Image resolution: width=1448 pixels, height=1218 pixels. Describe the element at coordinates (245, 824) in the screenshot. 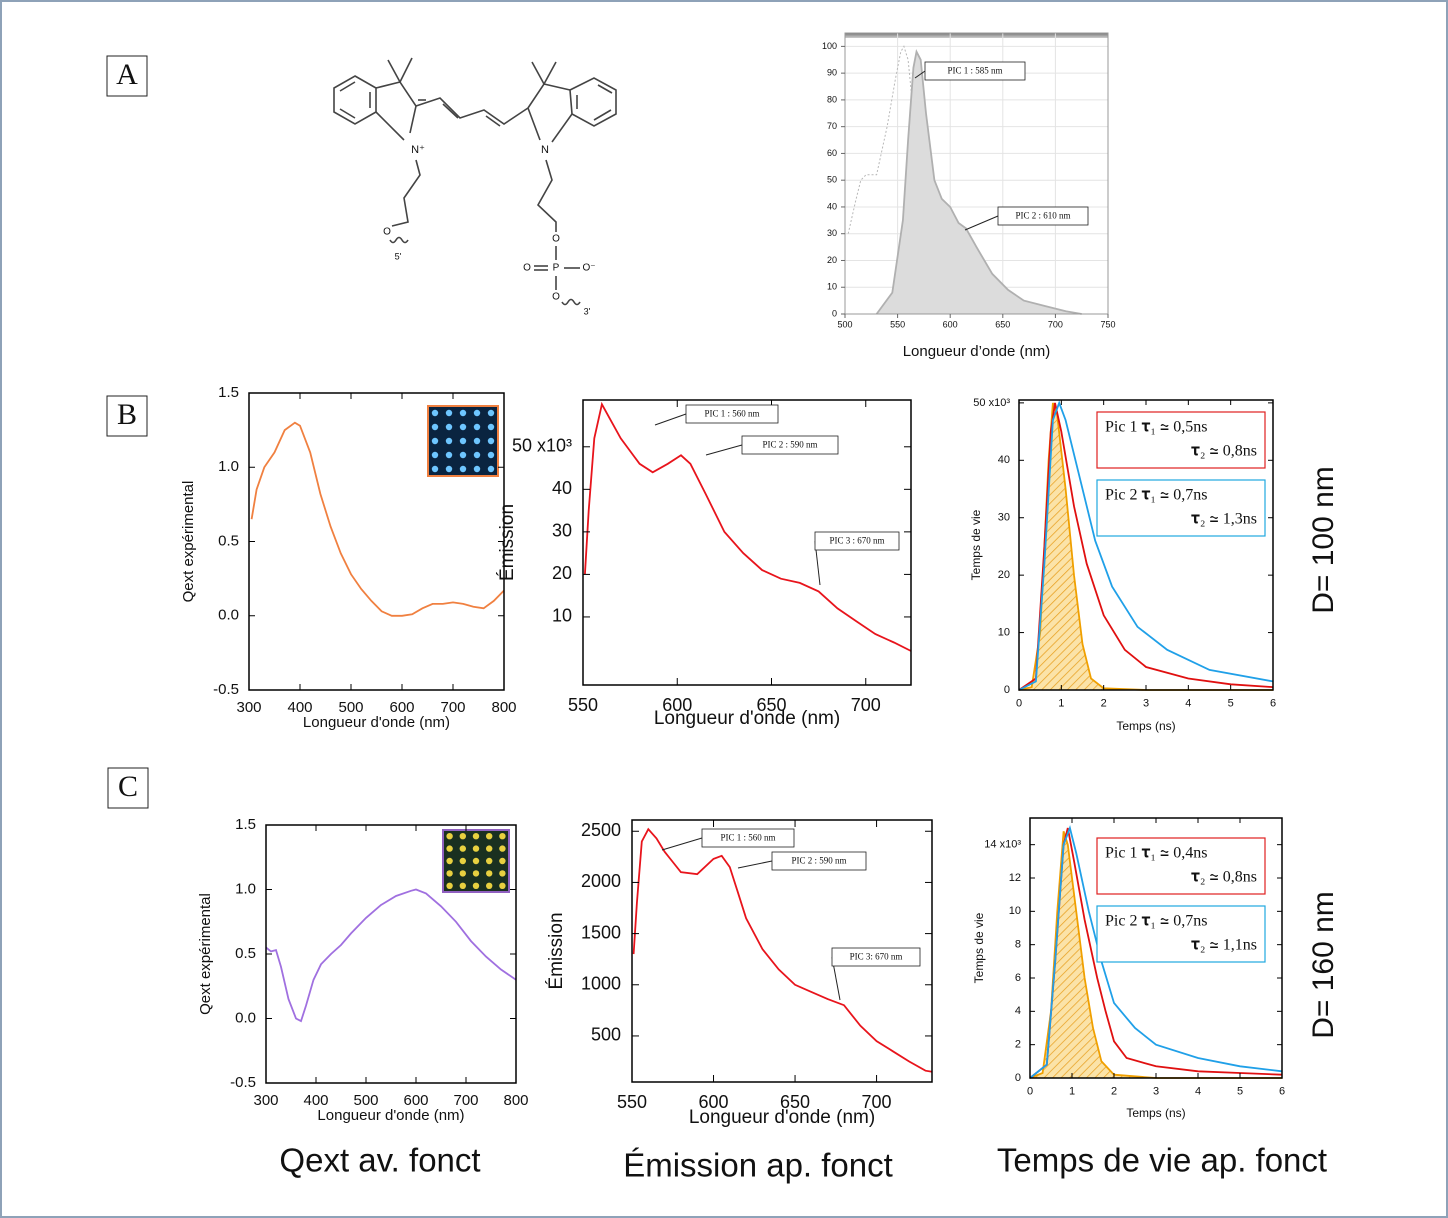

I see `y-tick-label: 1.5` at that location.